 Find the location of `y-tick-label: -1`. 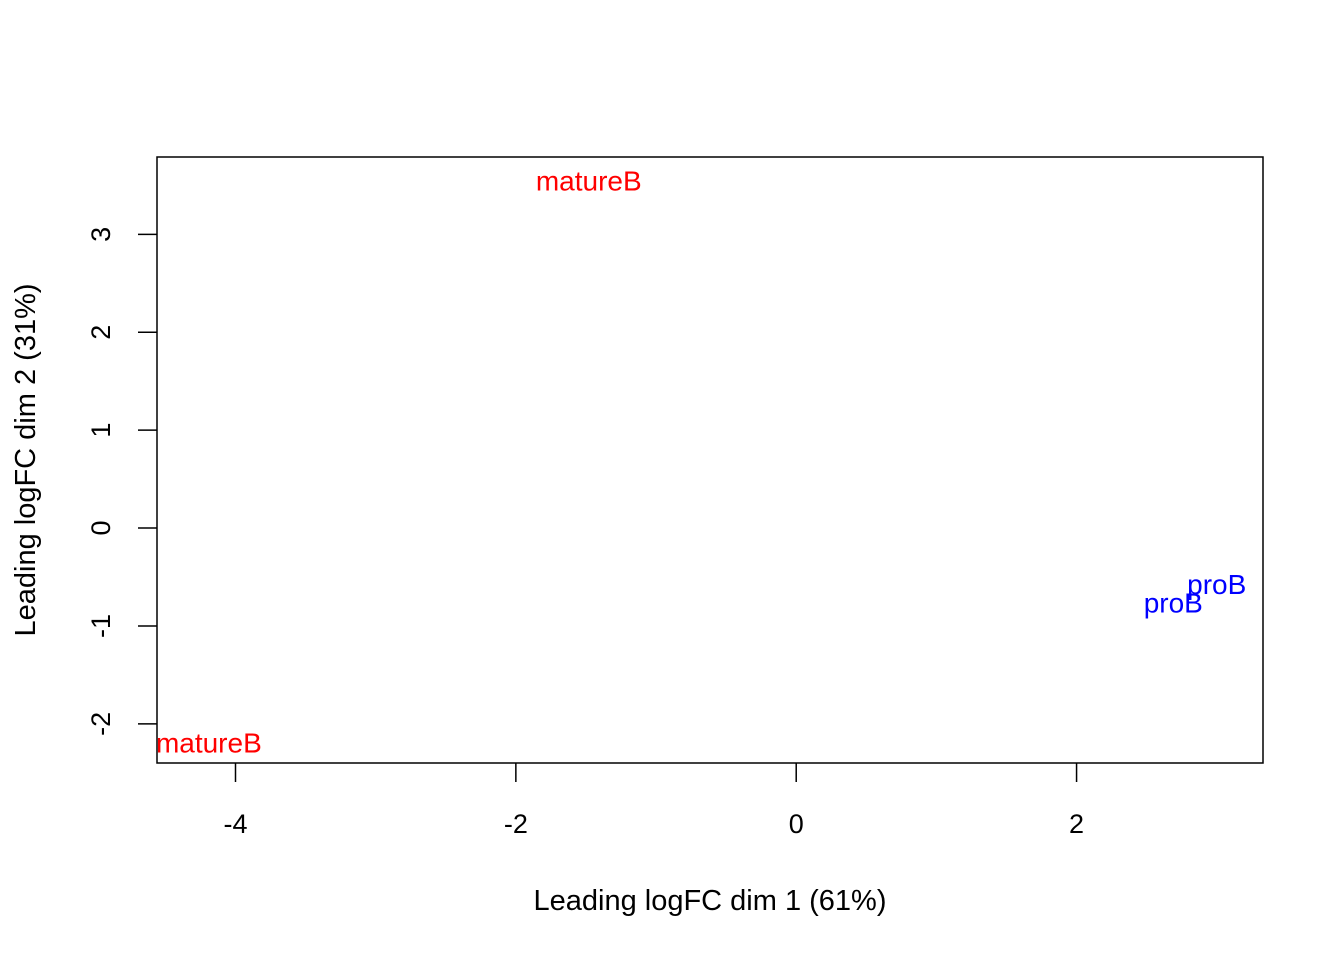

y-tick-label: -1 is located at coordinates (101, 626).